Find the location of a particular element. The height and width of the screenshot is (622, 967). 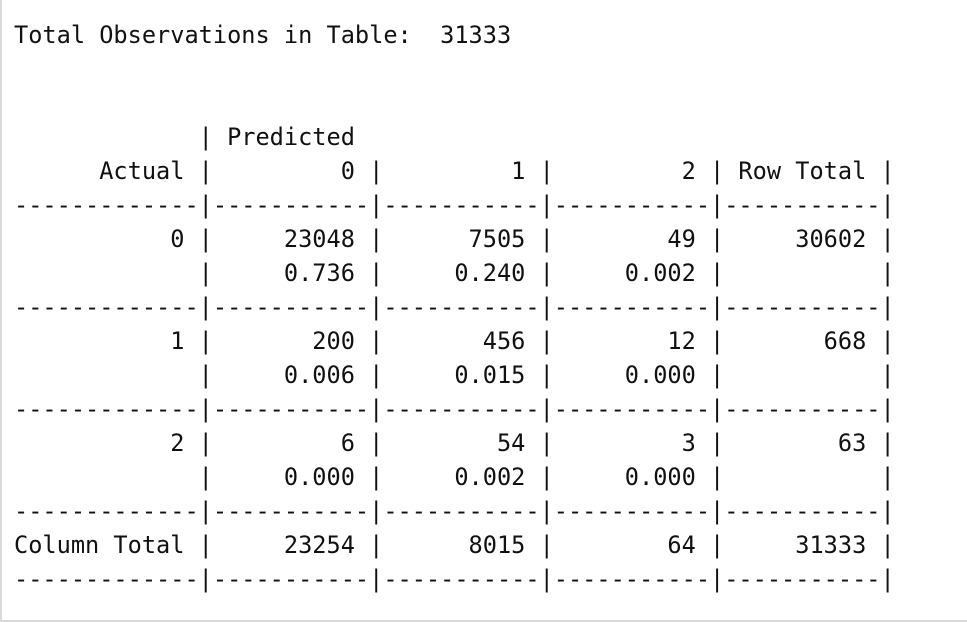

column-header-line: Actual | 0 | 1 | 2 | Row Total | is located at coordinates (454, 171).